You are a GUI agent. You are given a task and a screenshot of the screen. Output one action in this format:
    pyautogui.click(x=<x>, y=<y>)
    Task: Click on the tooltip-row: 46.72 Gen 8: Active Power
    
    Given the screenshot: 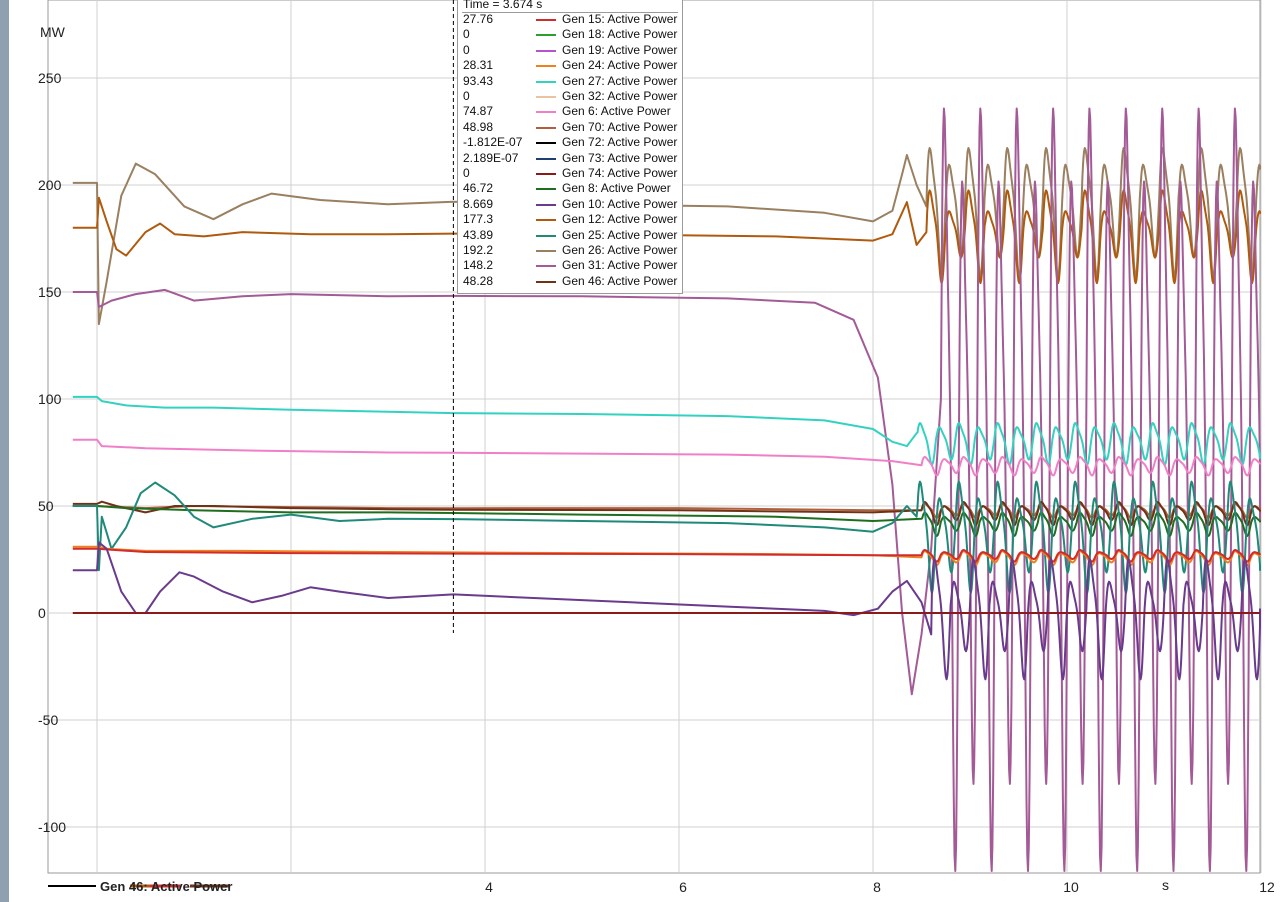 What is the action you would take?
    pyautogui.click(x=571, y=188)
    